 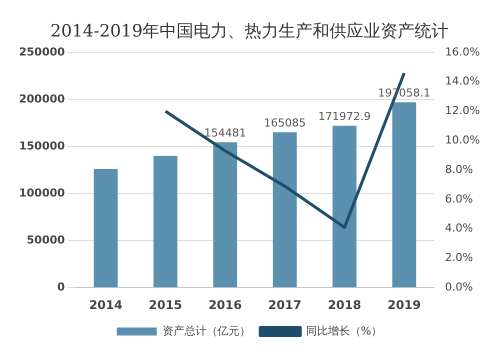 I want to click on y-tick-label: 50000, so click(x=46, y=239).